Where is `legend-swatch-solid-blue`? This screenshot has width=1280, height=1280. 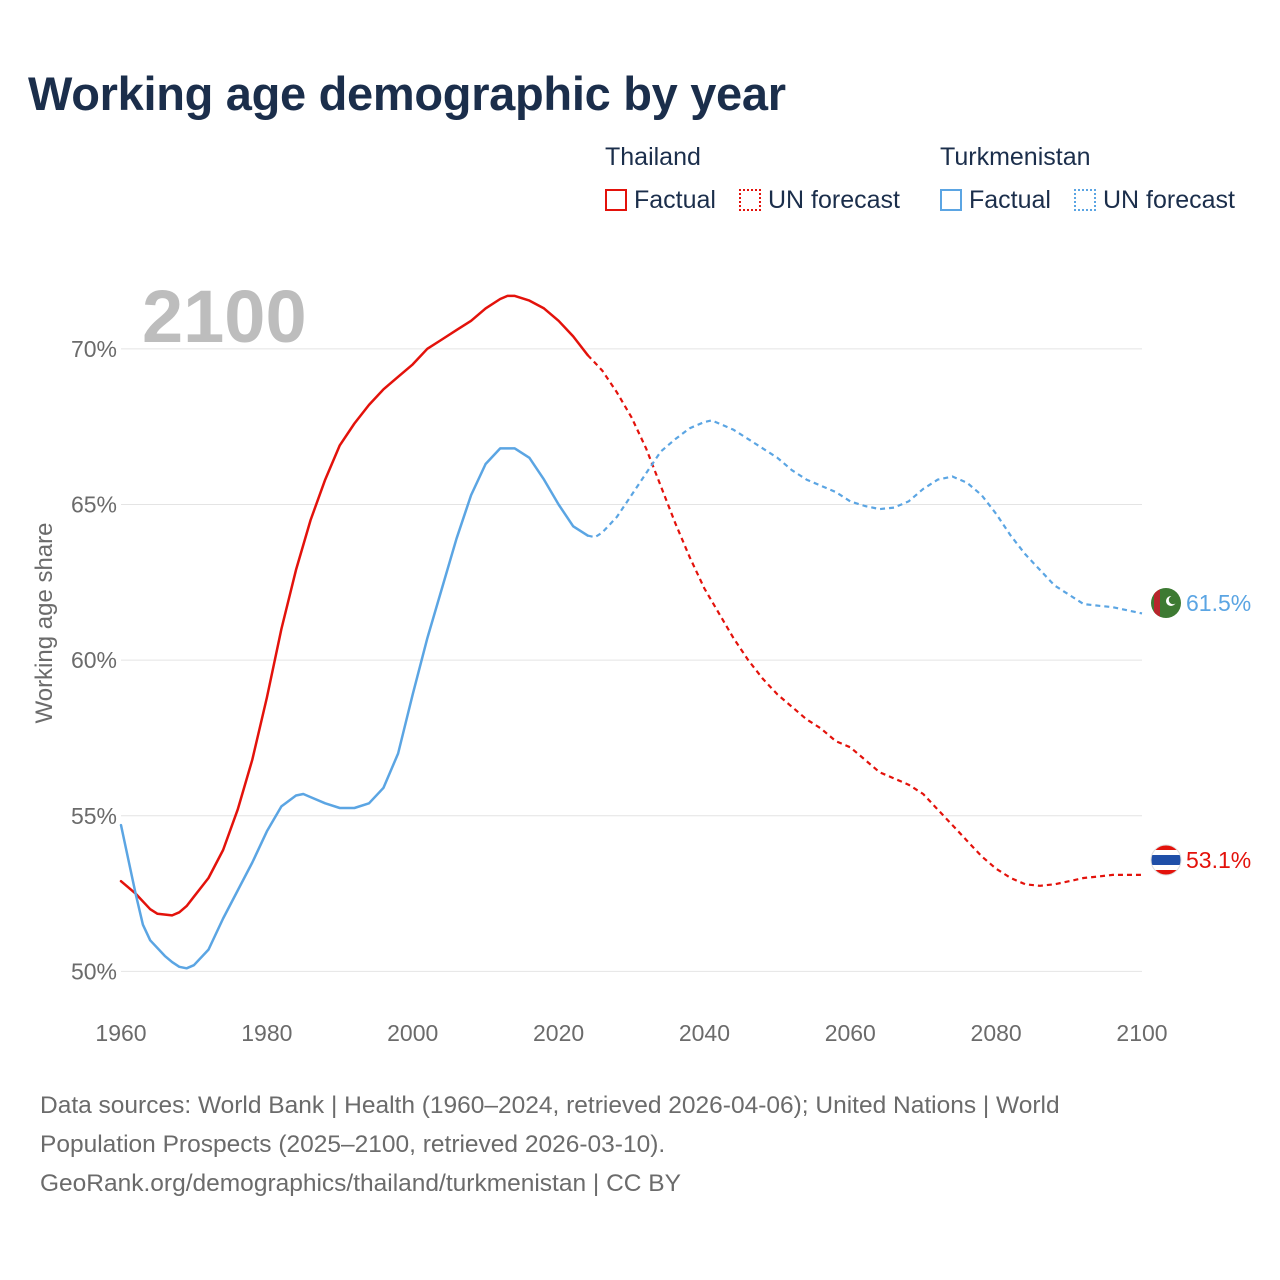
legend-swatch-solid-blue is located at coordinates (951, 200).